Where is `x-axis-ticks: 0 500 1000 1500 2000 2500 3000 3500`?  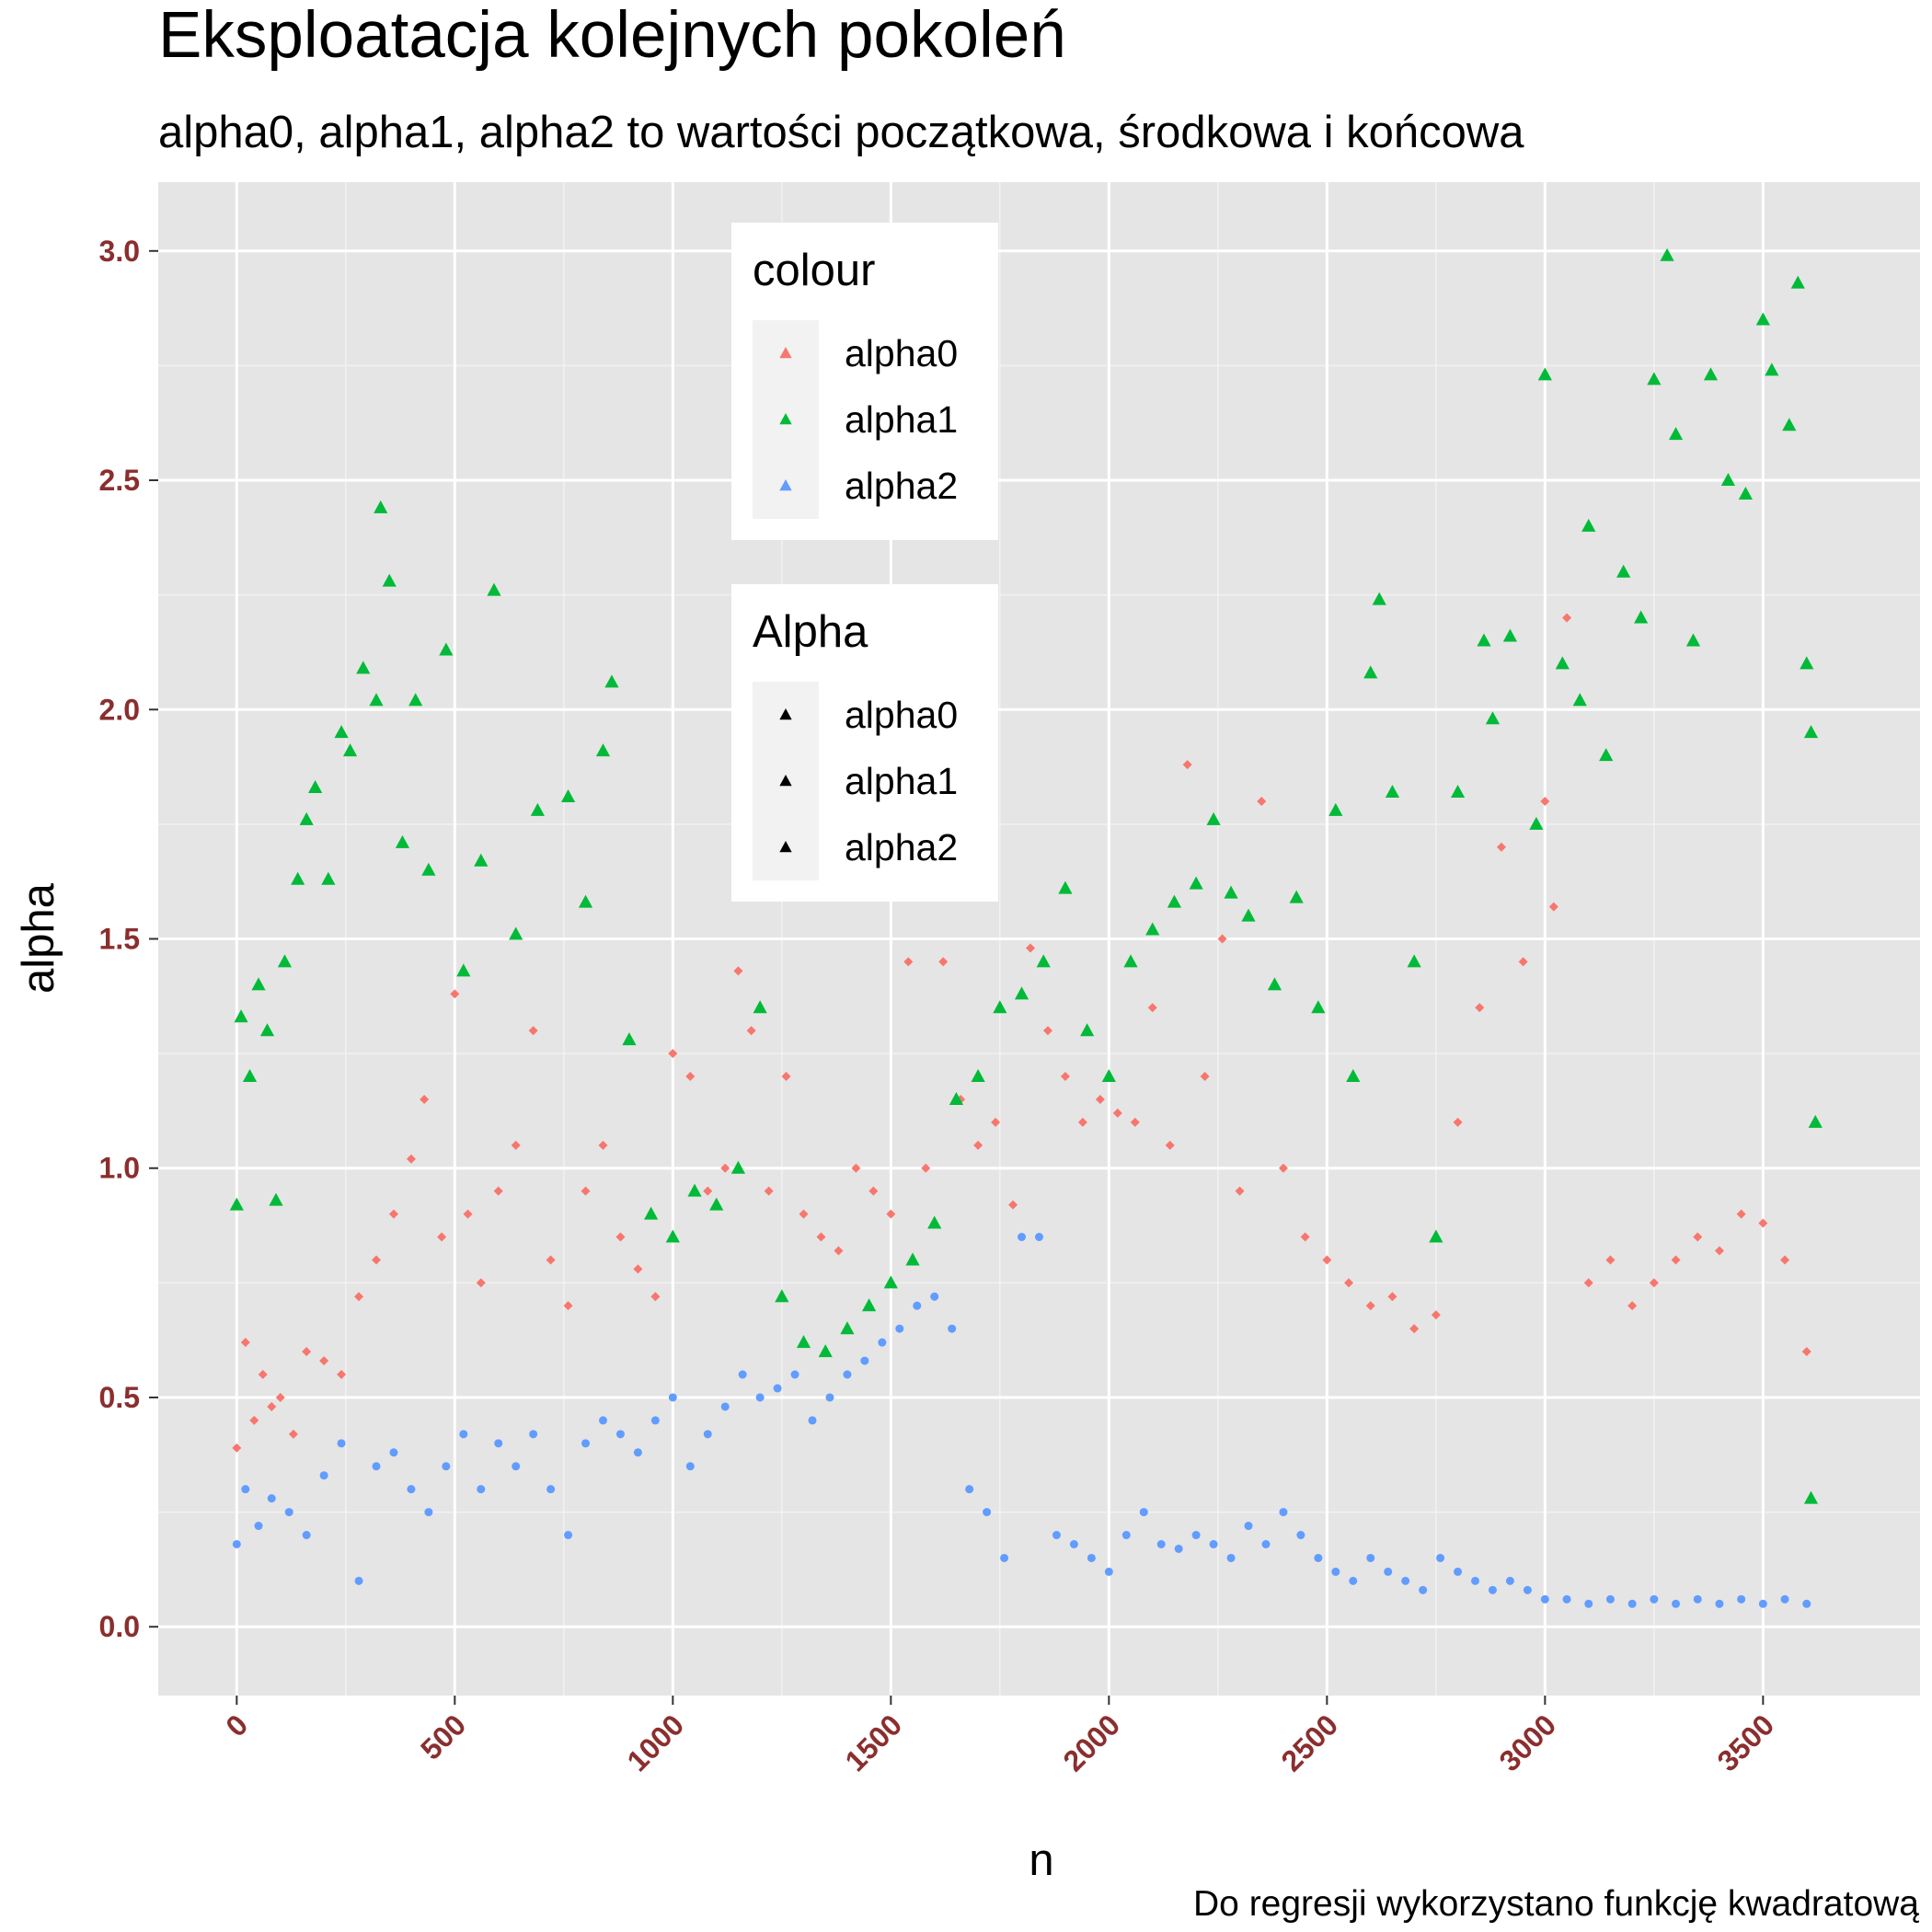 x-axis-ticks: 0 500 1000 1500 2000 2500 3000 3500 is located at coordinates (999, 1736).